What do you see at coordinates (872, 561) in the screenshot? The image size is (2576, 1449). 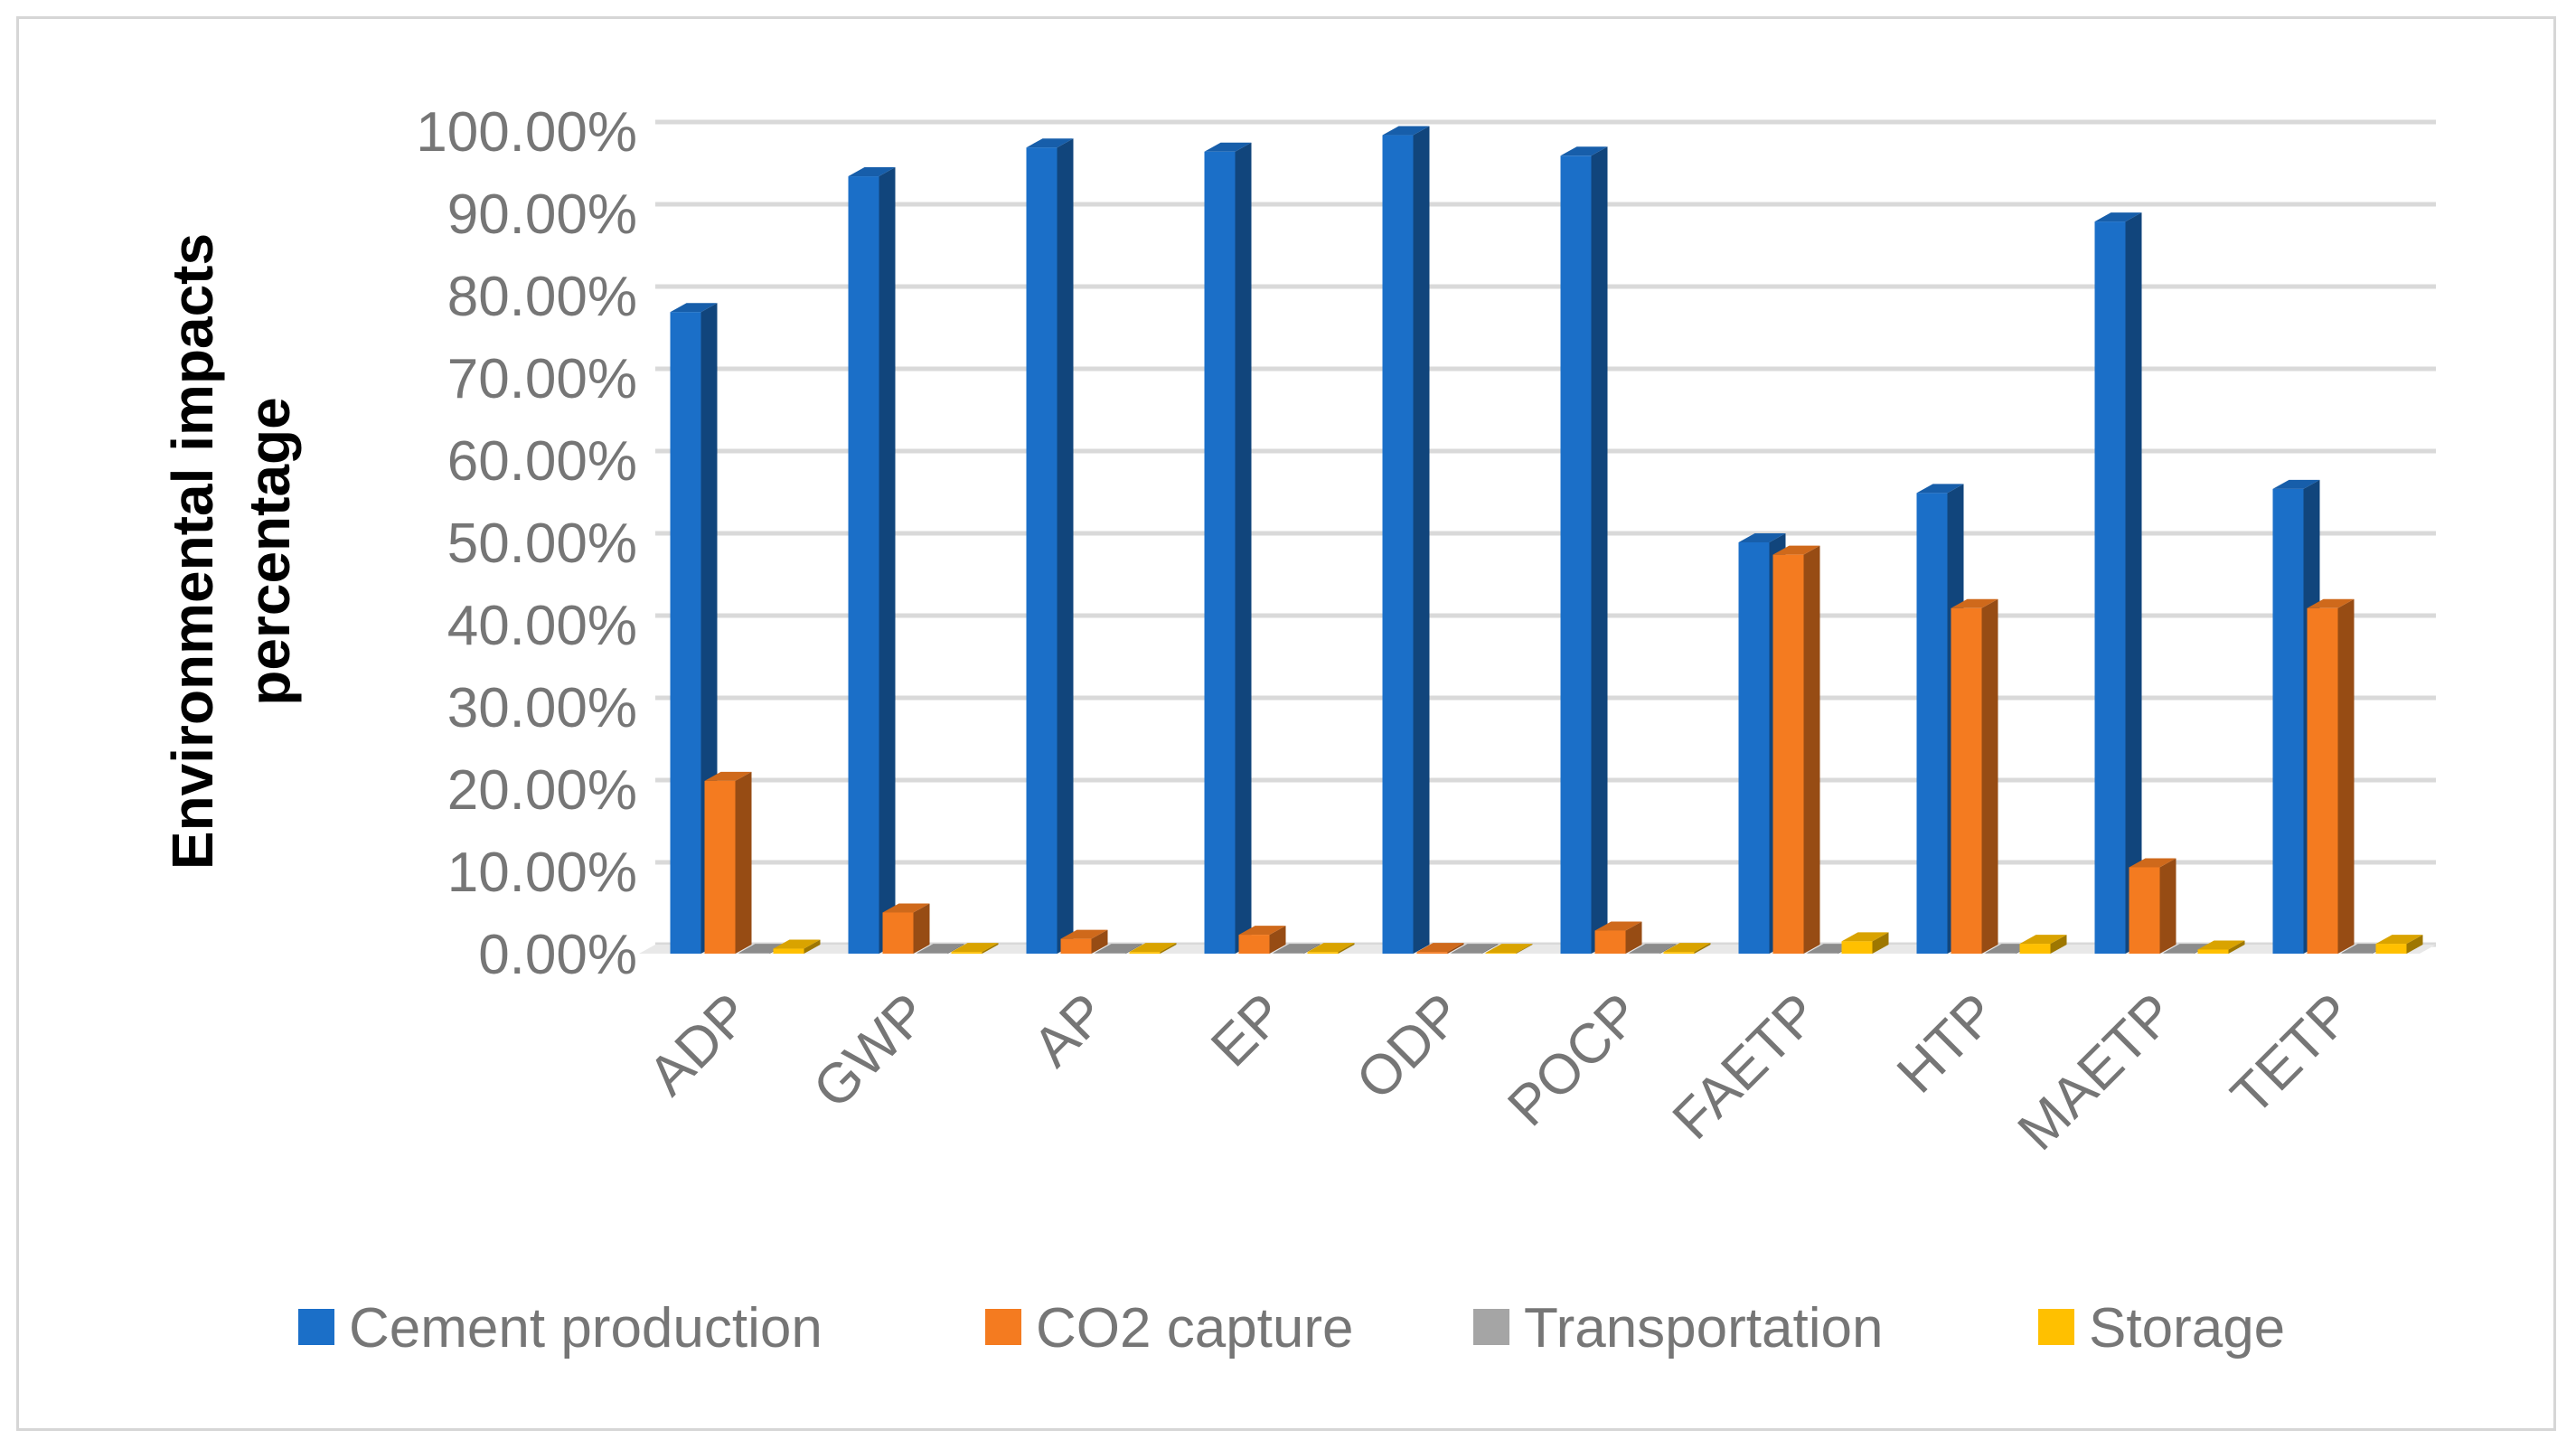 I see `bar-gwp-cement-production` at bounding box center [872, 561].